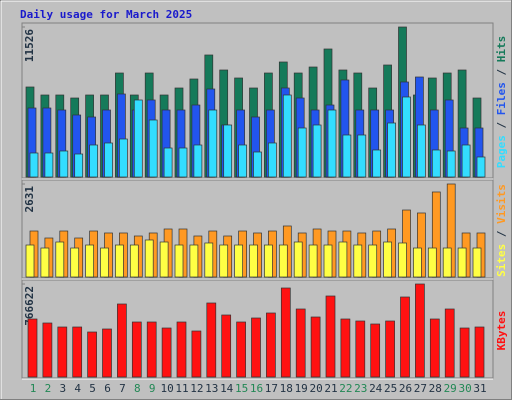 Image resolution: width=512 pixels, height=400 pixels. What do you see at coordinates (286, 388) in the screenshot?
I see `x-tick-label: 18` at bounding box center [286, 388].